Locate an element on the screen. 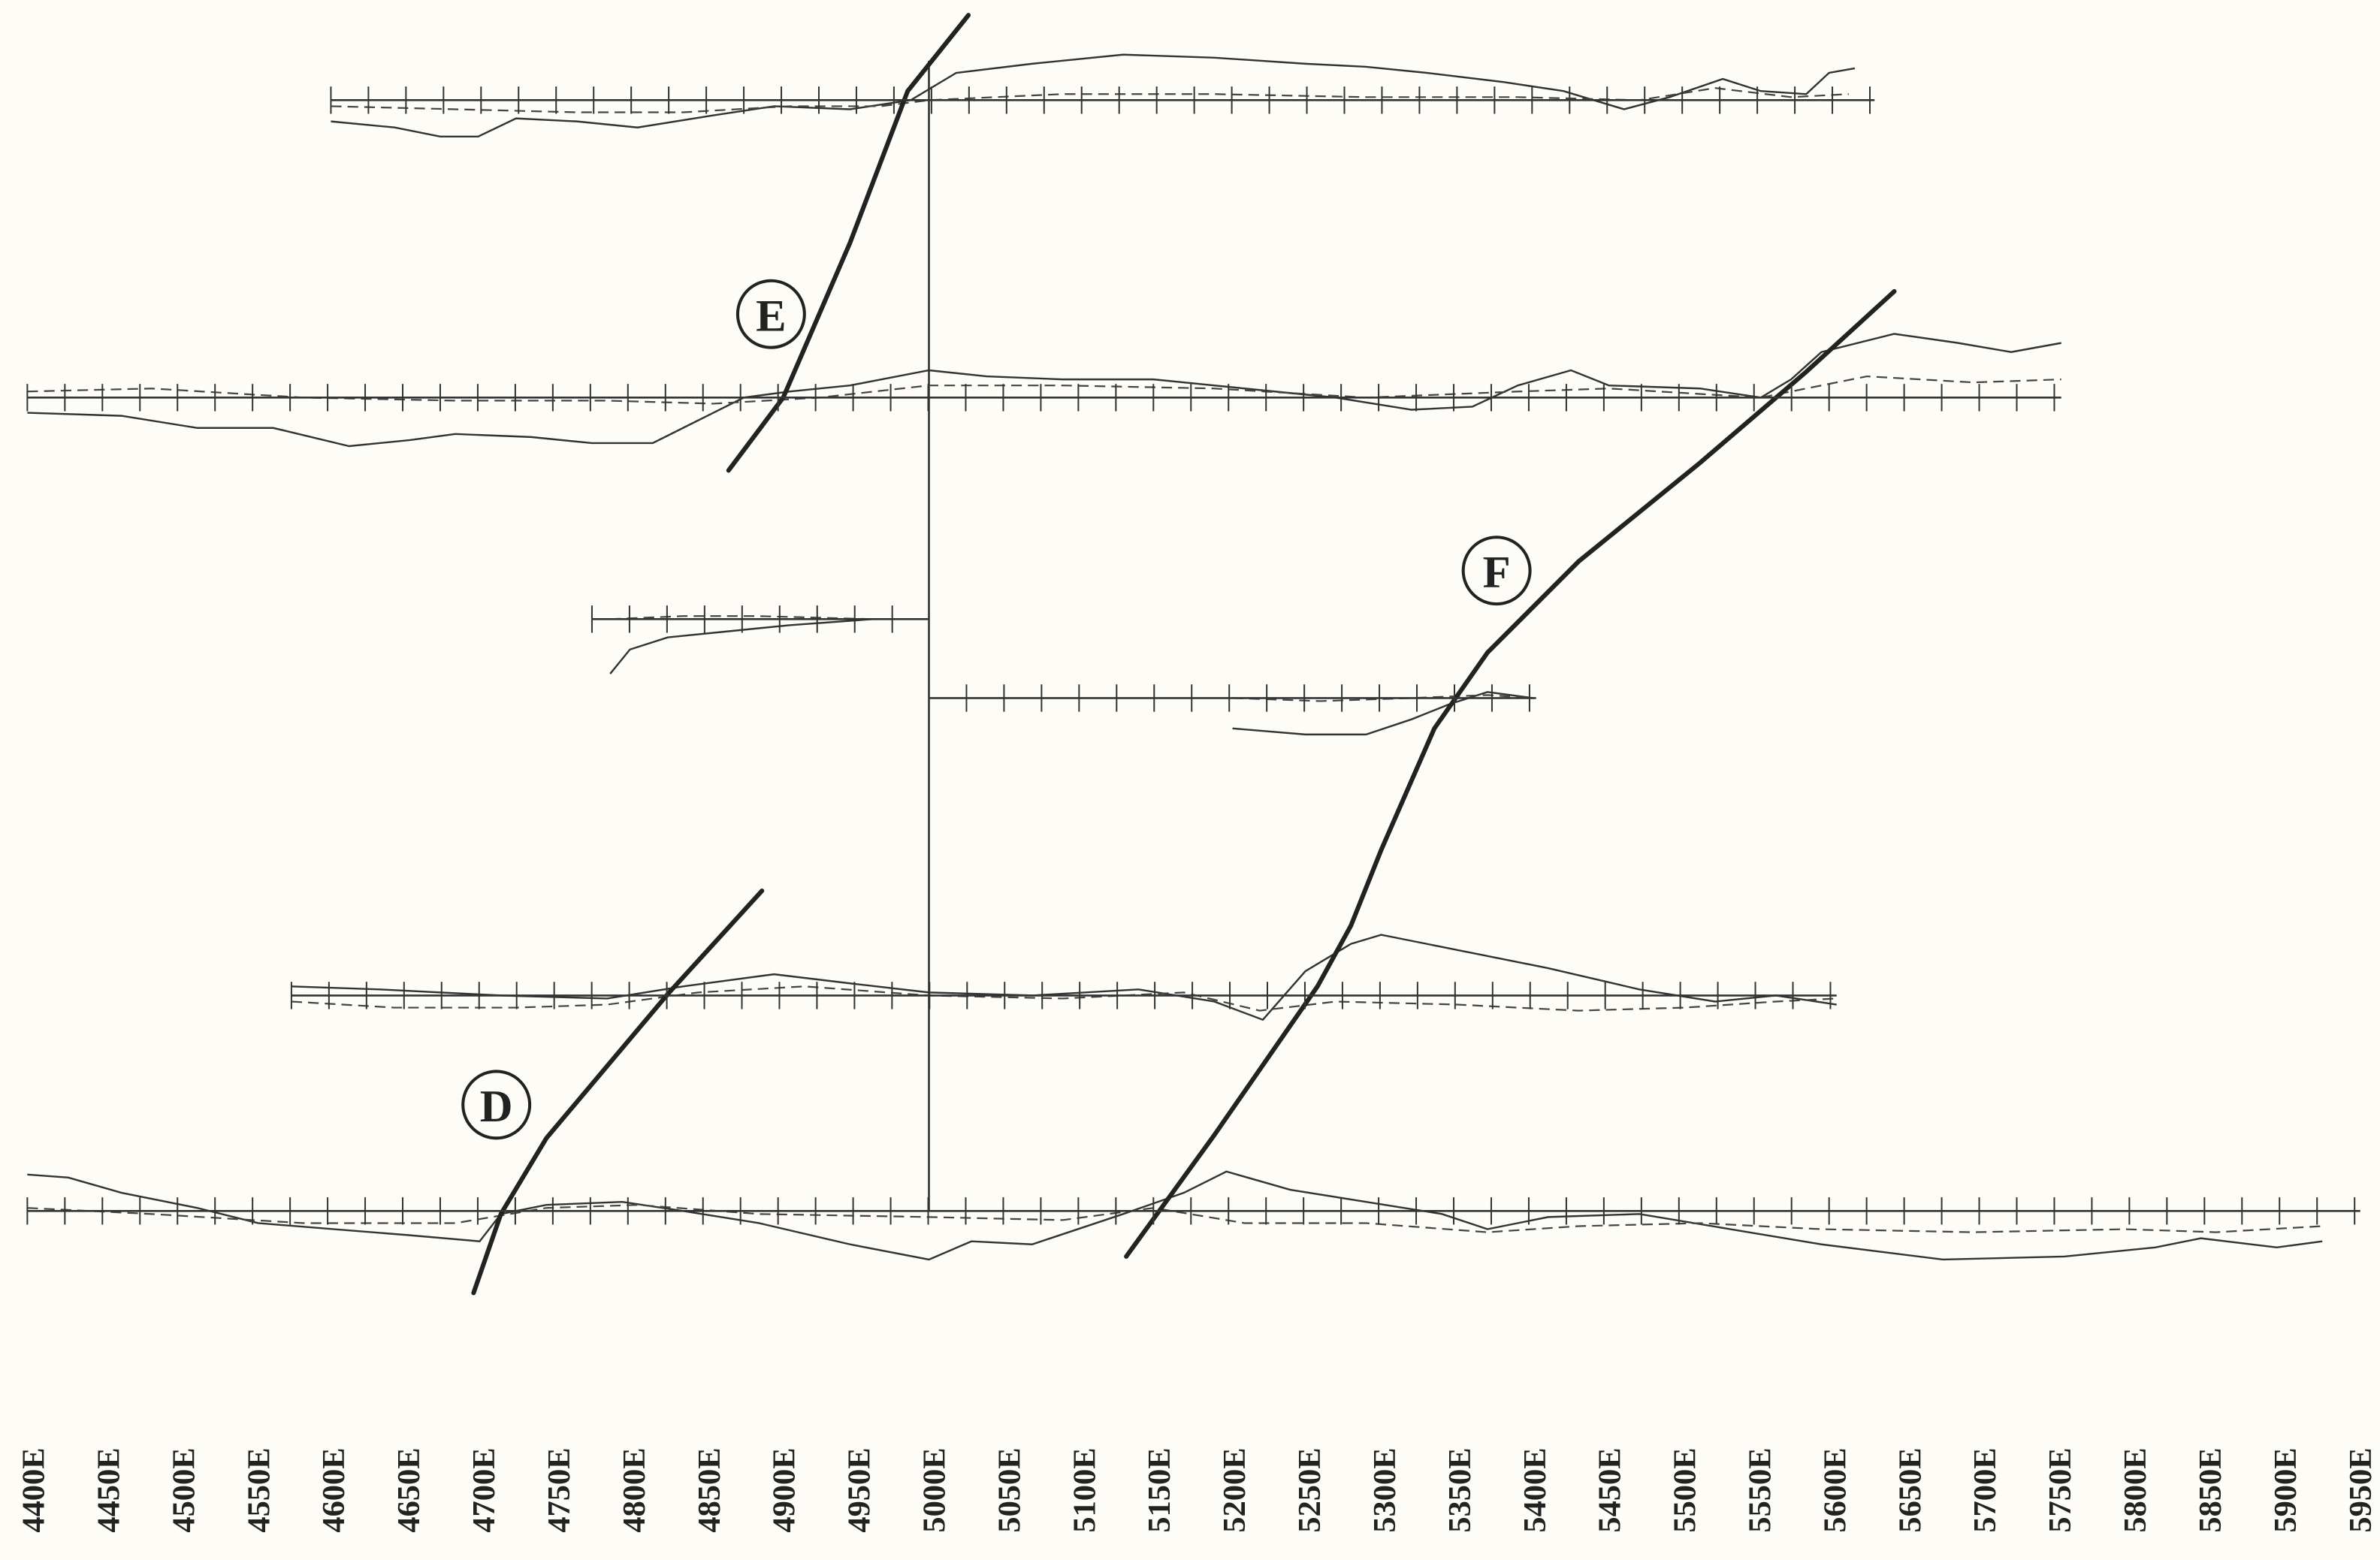  axis-label: 5050E is located at coordinates (1010, 1489).